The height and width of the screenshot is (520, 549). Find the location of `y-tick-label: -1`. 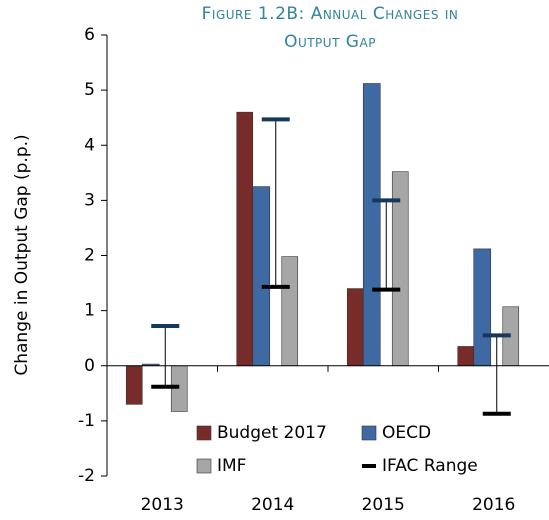

y-tick-label: -1 is located at coordinates (86, 421).